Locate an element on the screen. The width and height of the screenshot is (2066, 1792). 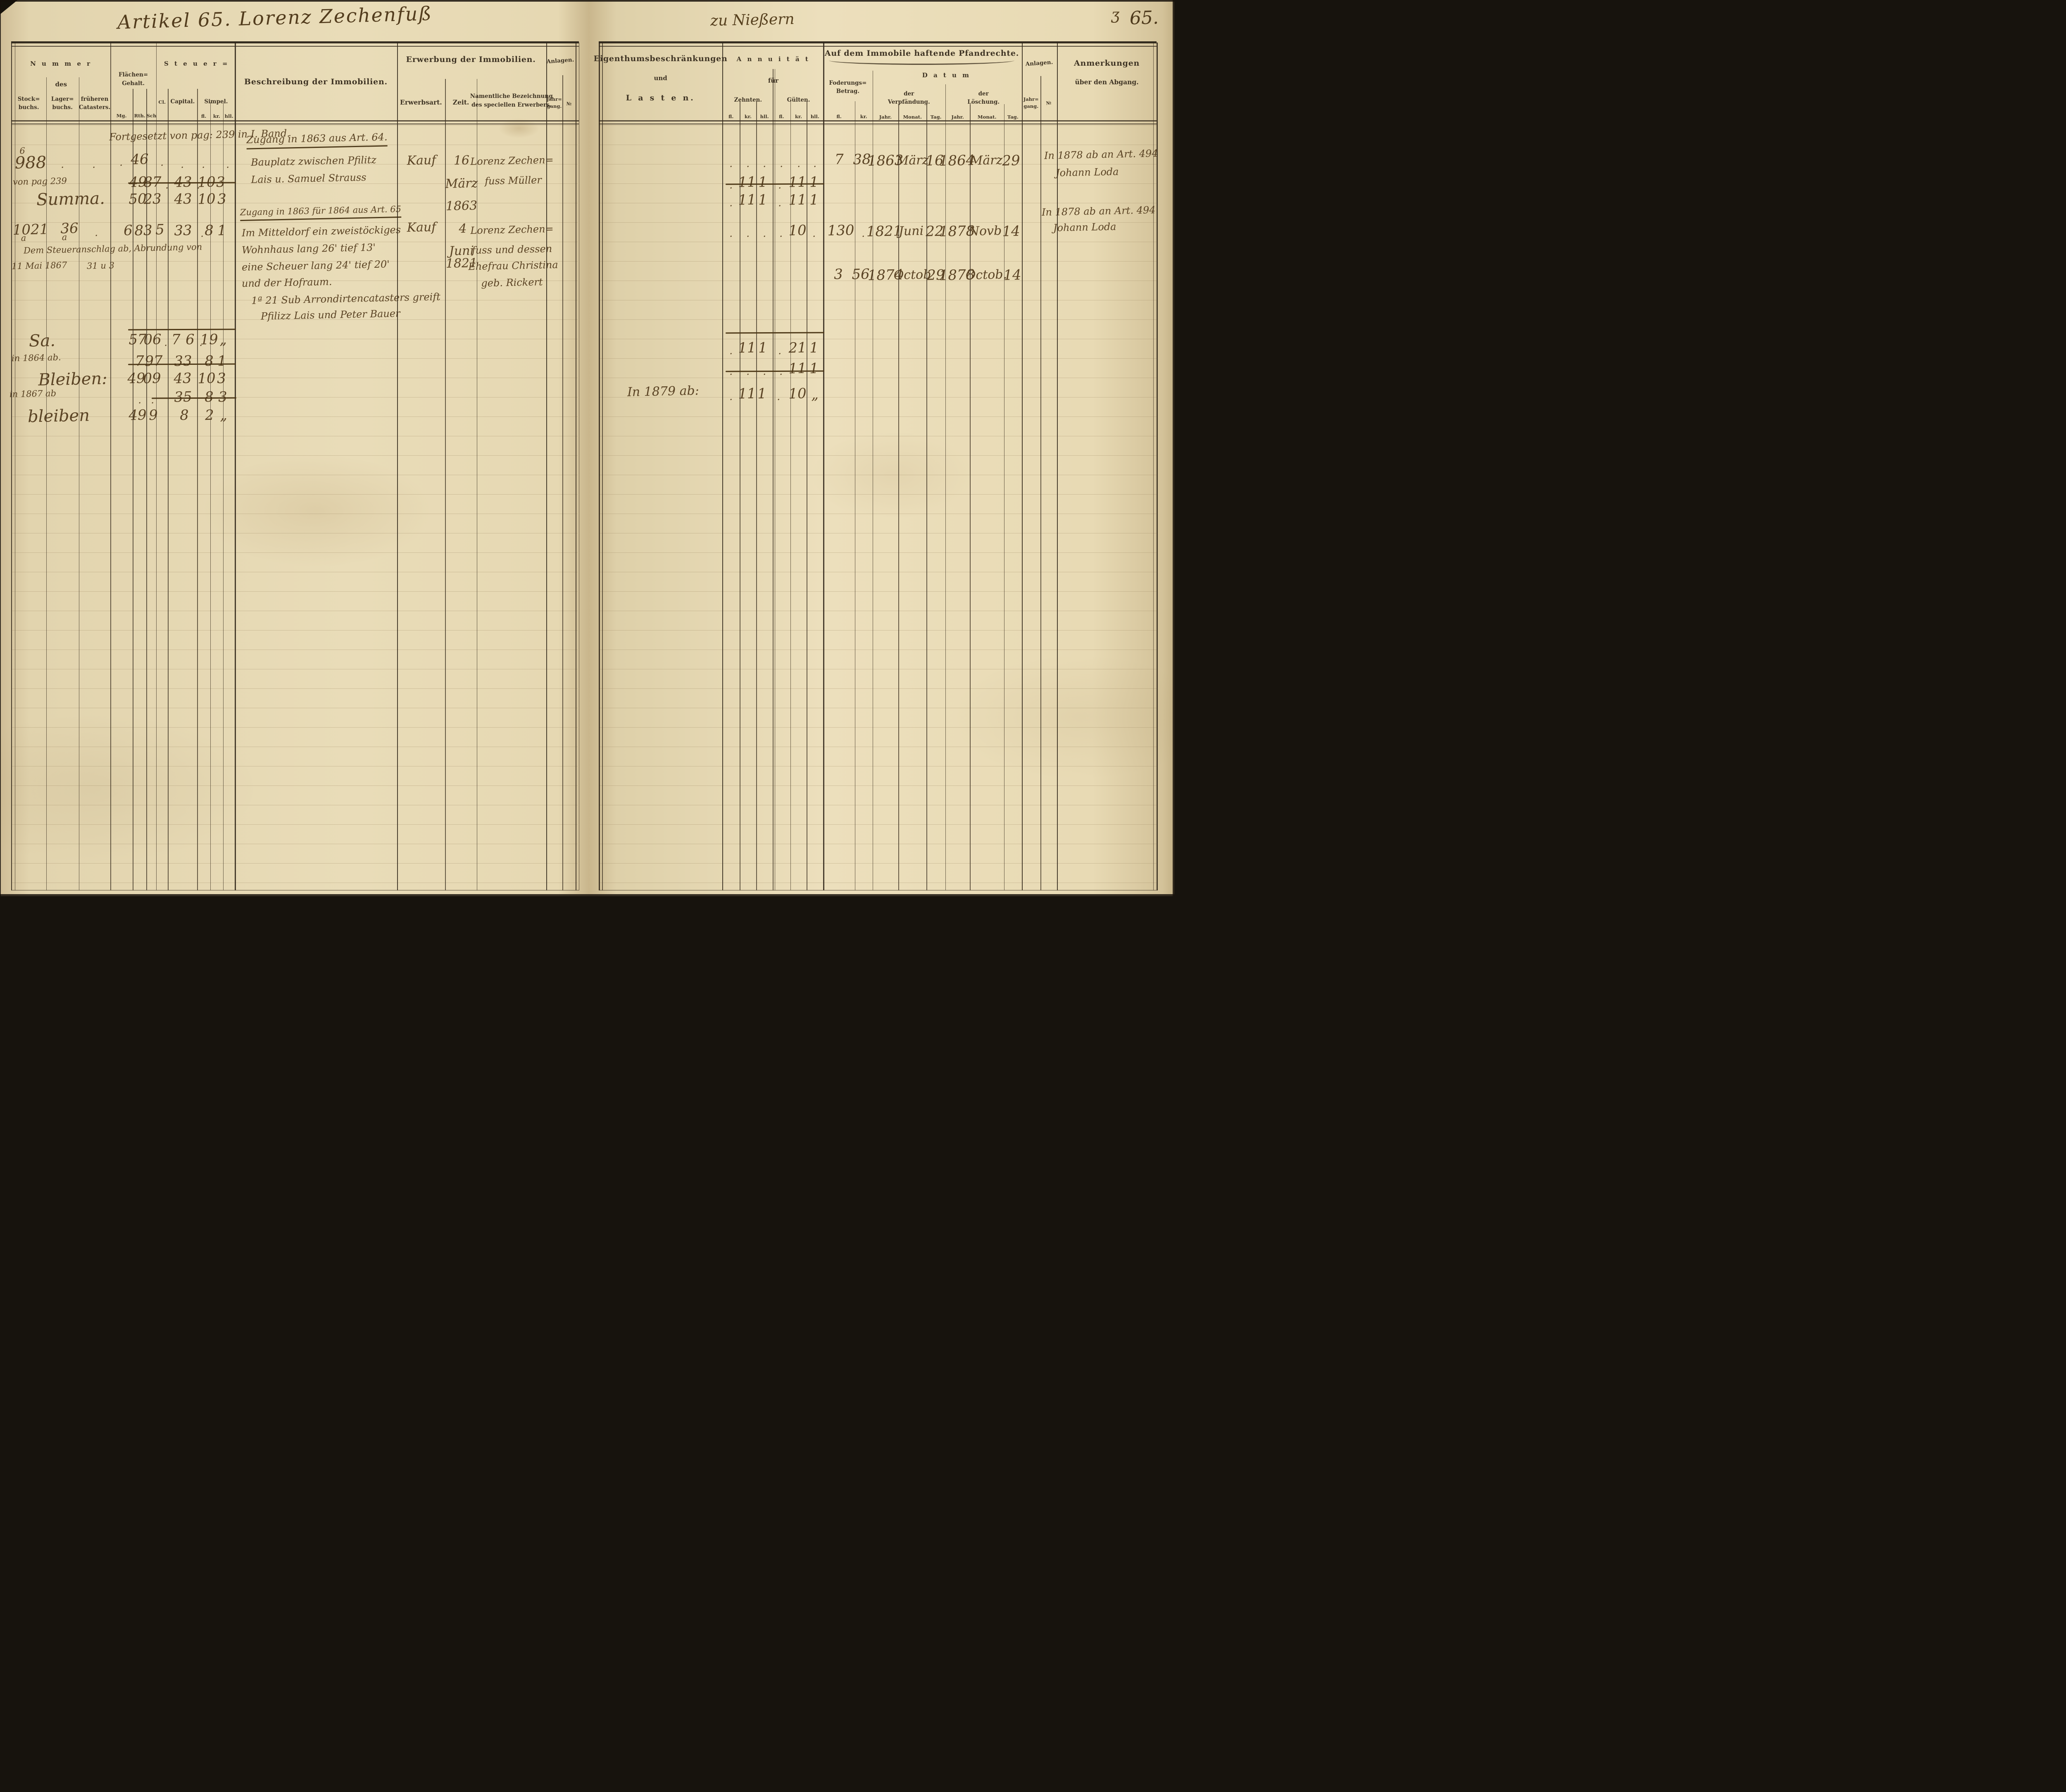
header-beschreibung: Beschreibung der Immobilien. is located at coordinates (316, 82).